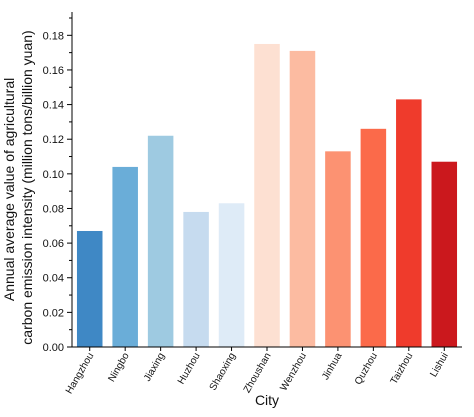  I want to click on bar-quzhou, so click(373, 237).